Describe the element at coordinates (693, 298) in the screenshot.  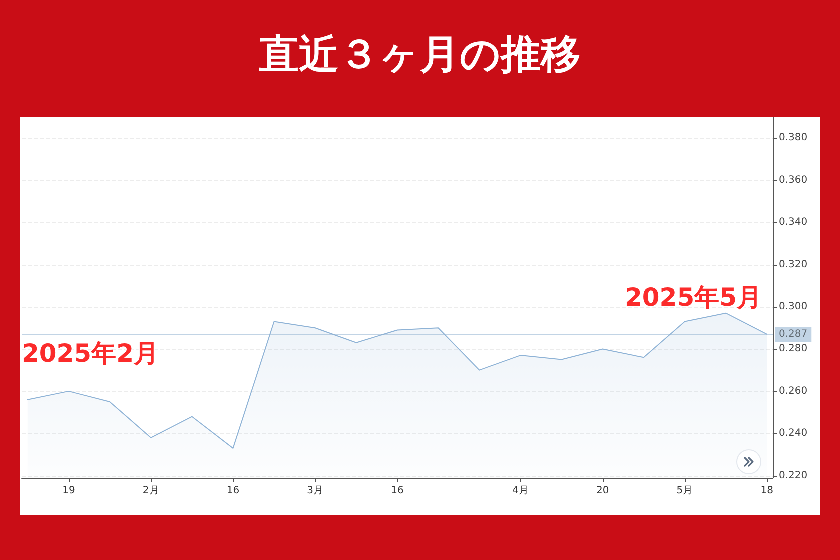
I see `annotation: 2025年5月` at that location.